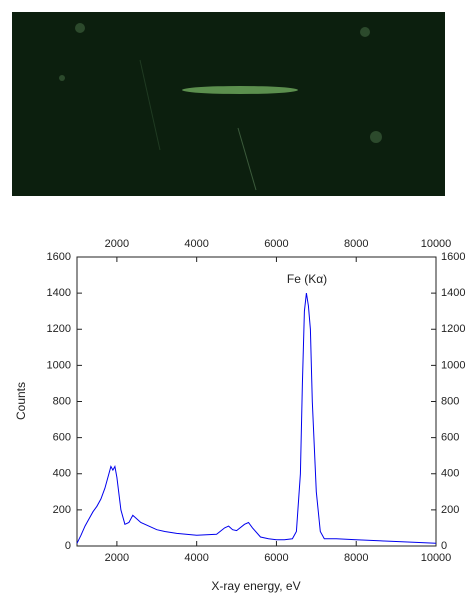 This screenshot has width=468, height=595. What do you see at coordinates (276, 244) in the screenshot?
I see `x-tick-label-top: 6000` at bounding box center [276, 244].